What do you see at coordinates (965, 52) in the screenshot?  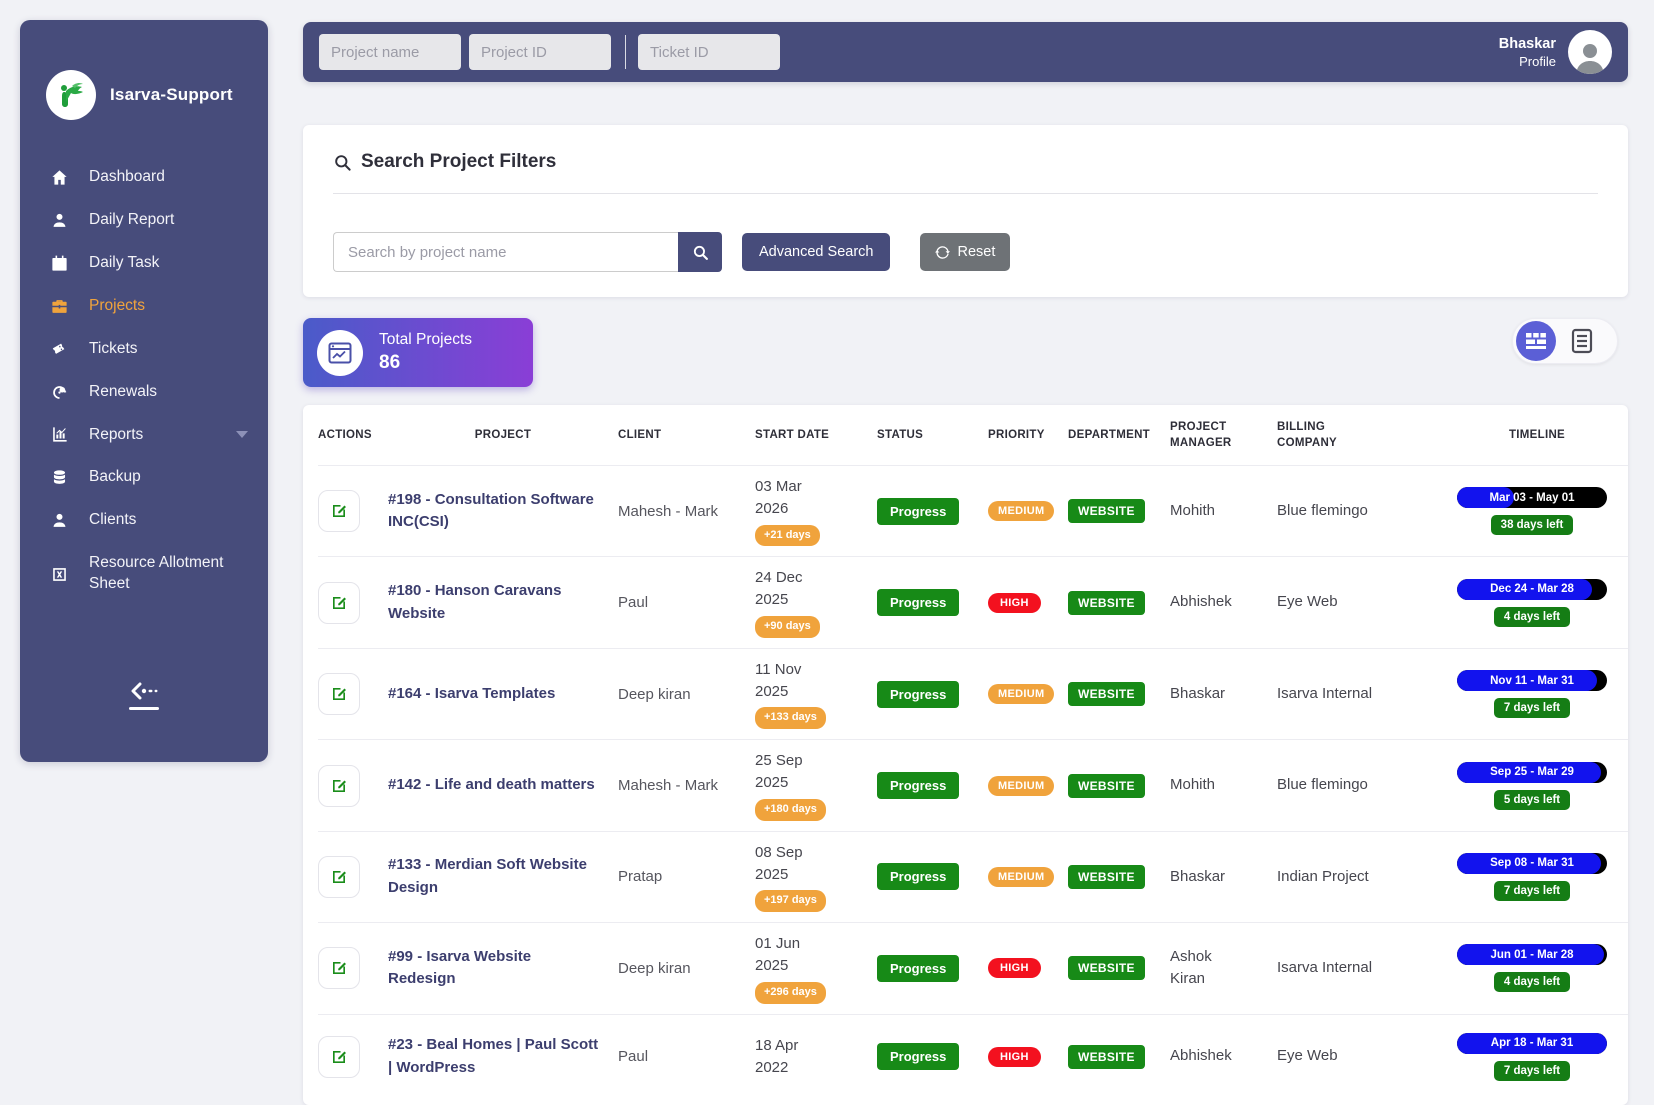 I see `topbar: Bhaskar Profile` at bounding box center [965, 52].